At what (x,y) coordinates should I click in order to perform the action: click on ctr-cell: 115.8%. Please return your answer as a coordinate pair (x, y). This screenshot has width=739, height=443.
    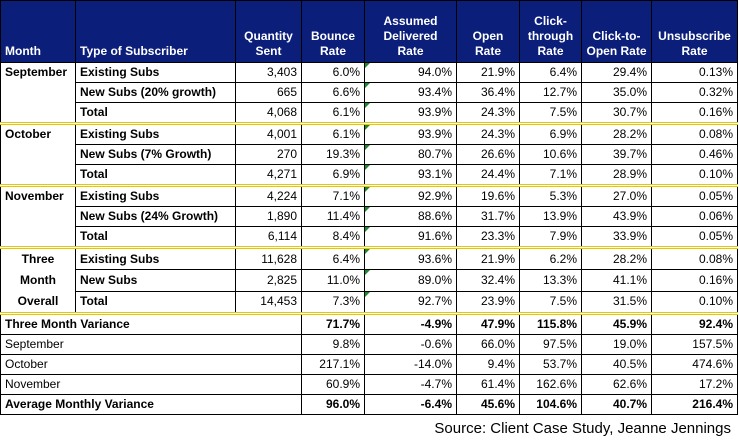
    Looking at the image, I should click on (550, 323).